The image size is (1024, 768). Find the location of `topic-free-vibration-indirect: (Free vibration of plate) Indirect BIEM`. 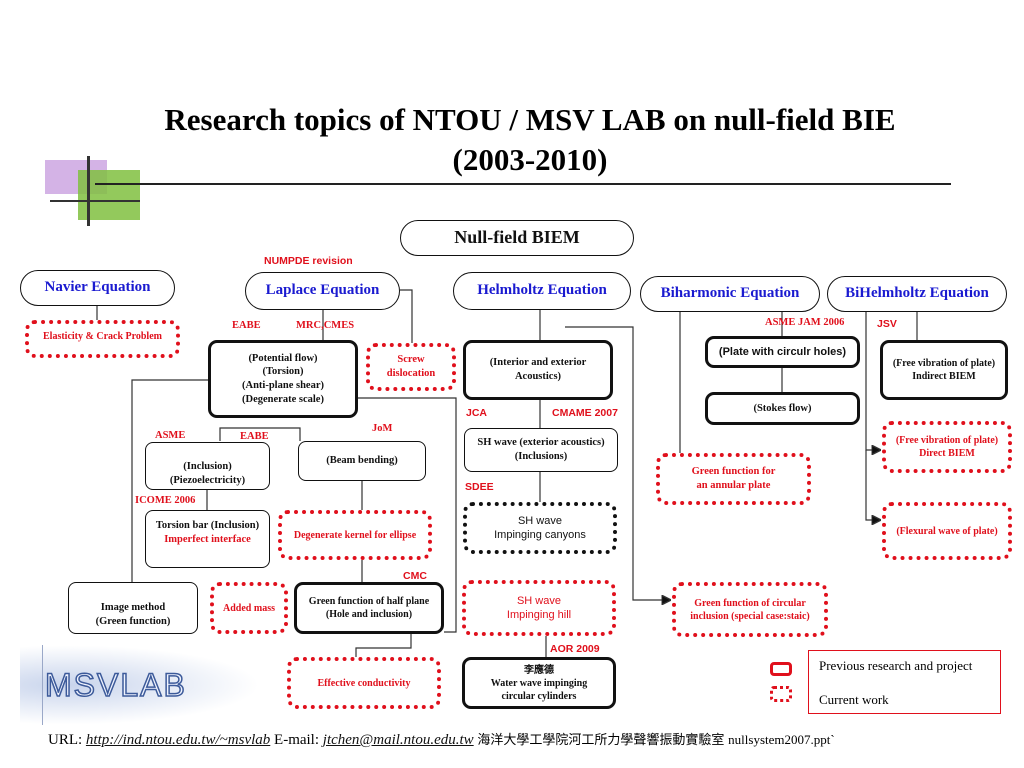

topic-free-vibration-indirect: (Free vibration of plate) Indirect BIEM is located at coordinates (944, 370).